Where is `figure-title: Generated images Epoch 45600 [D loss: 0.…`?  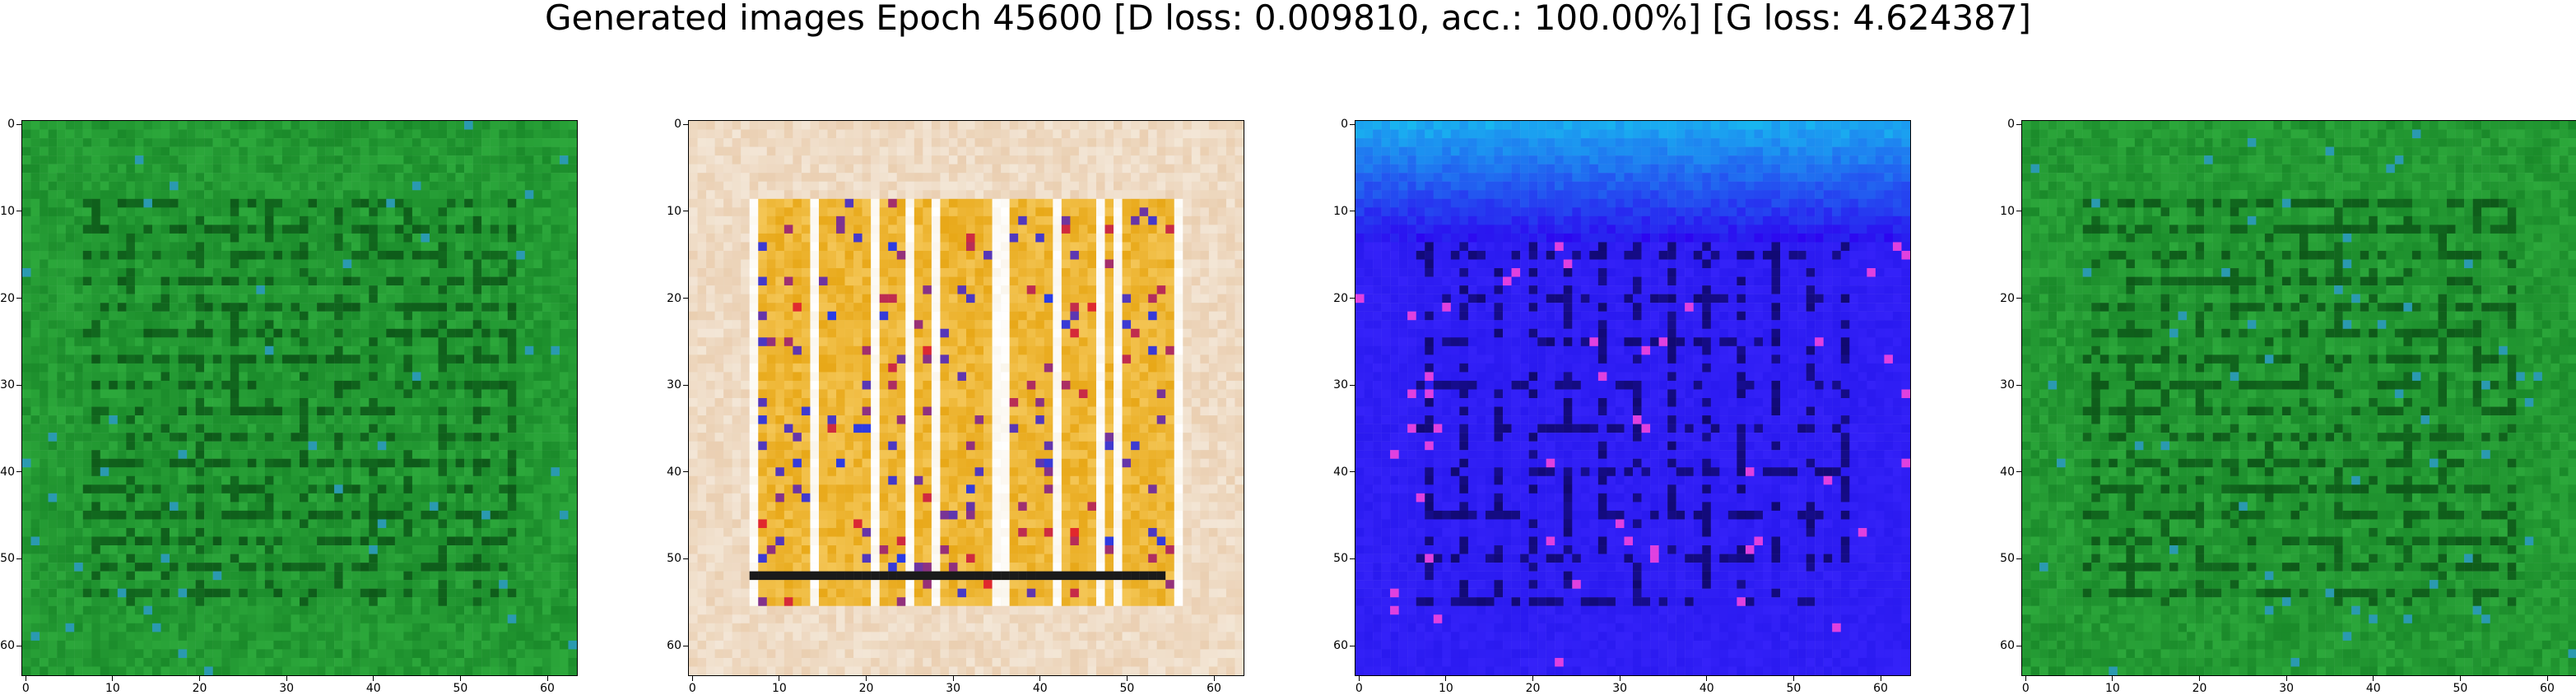 figure-title: Generated images Epoch 45600 [D loss: 0.… is located at coordinates (1288, 19).